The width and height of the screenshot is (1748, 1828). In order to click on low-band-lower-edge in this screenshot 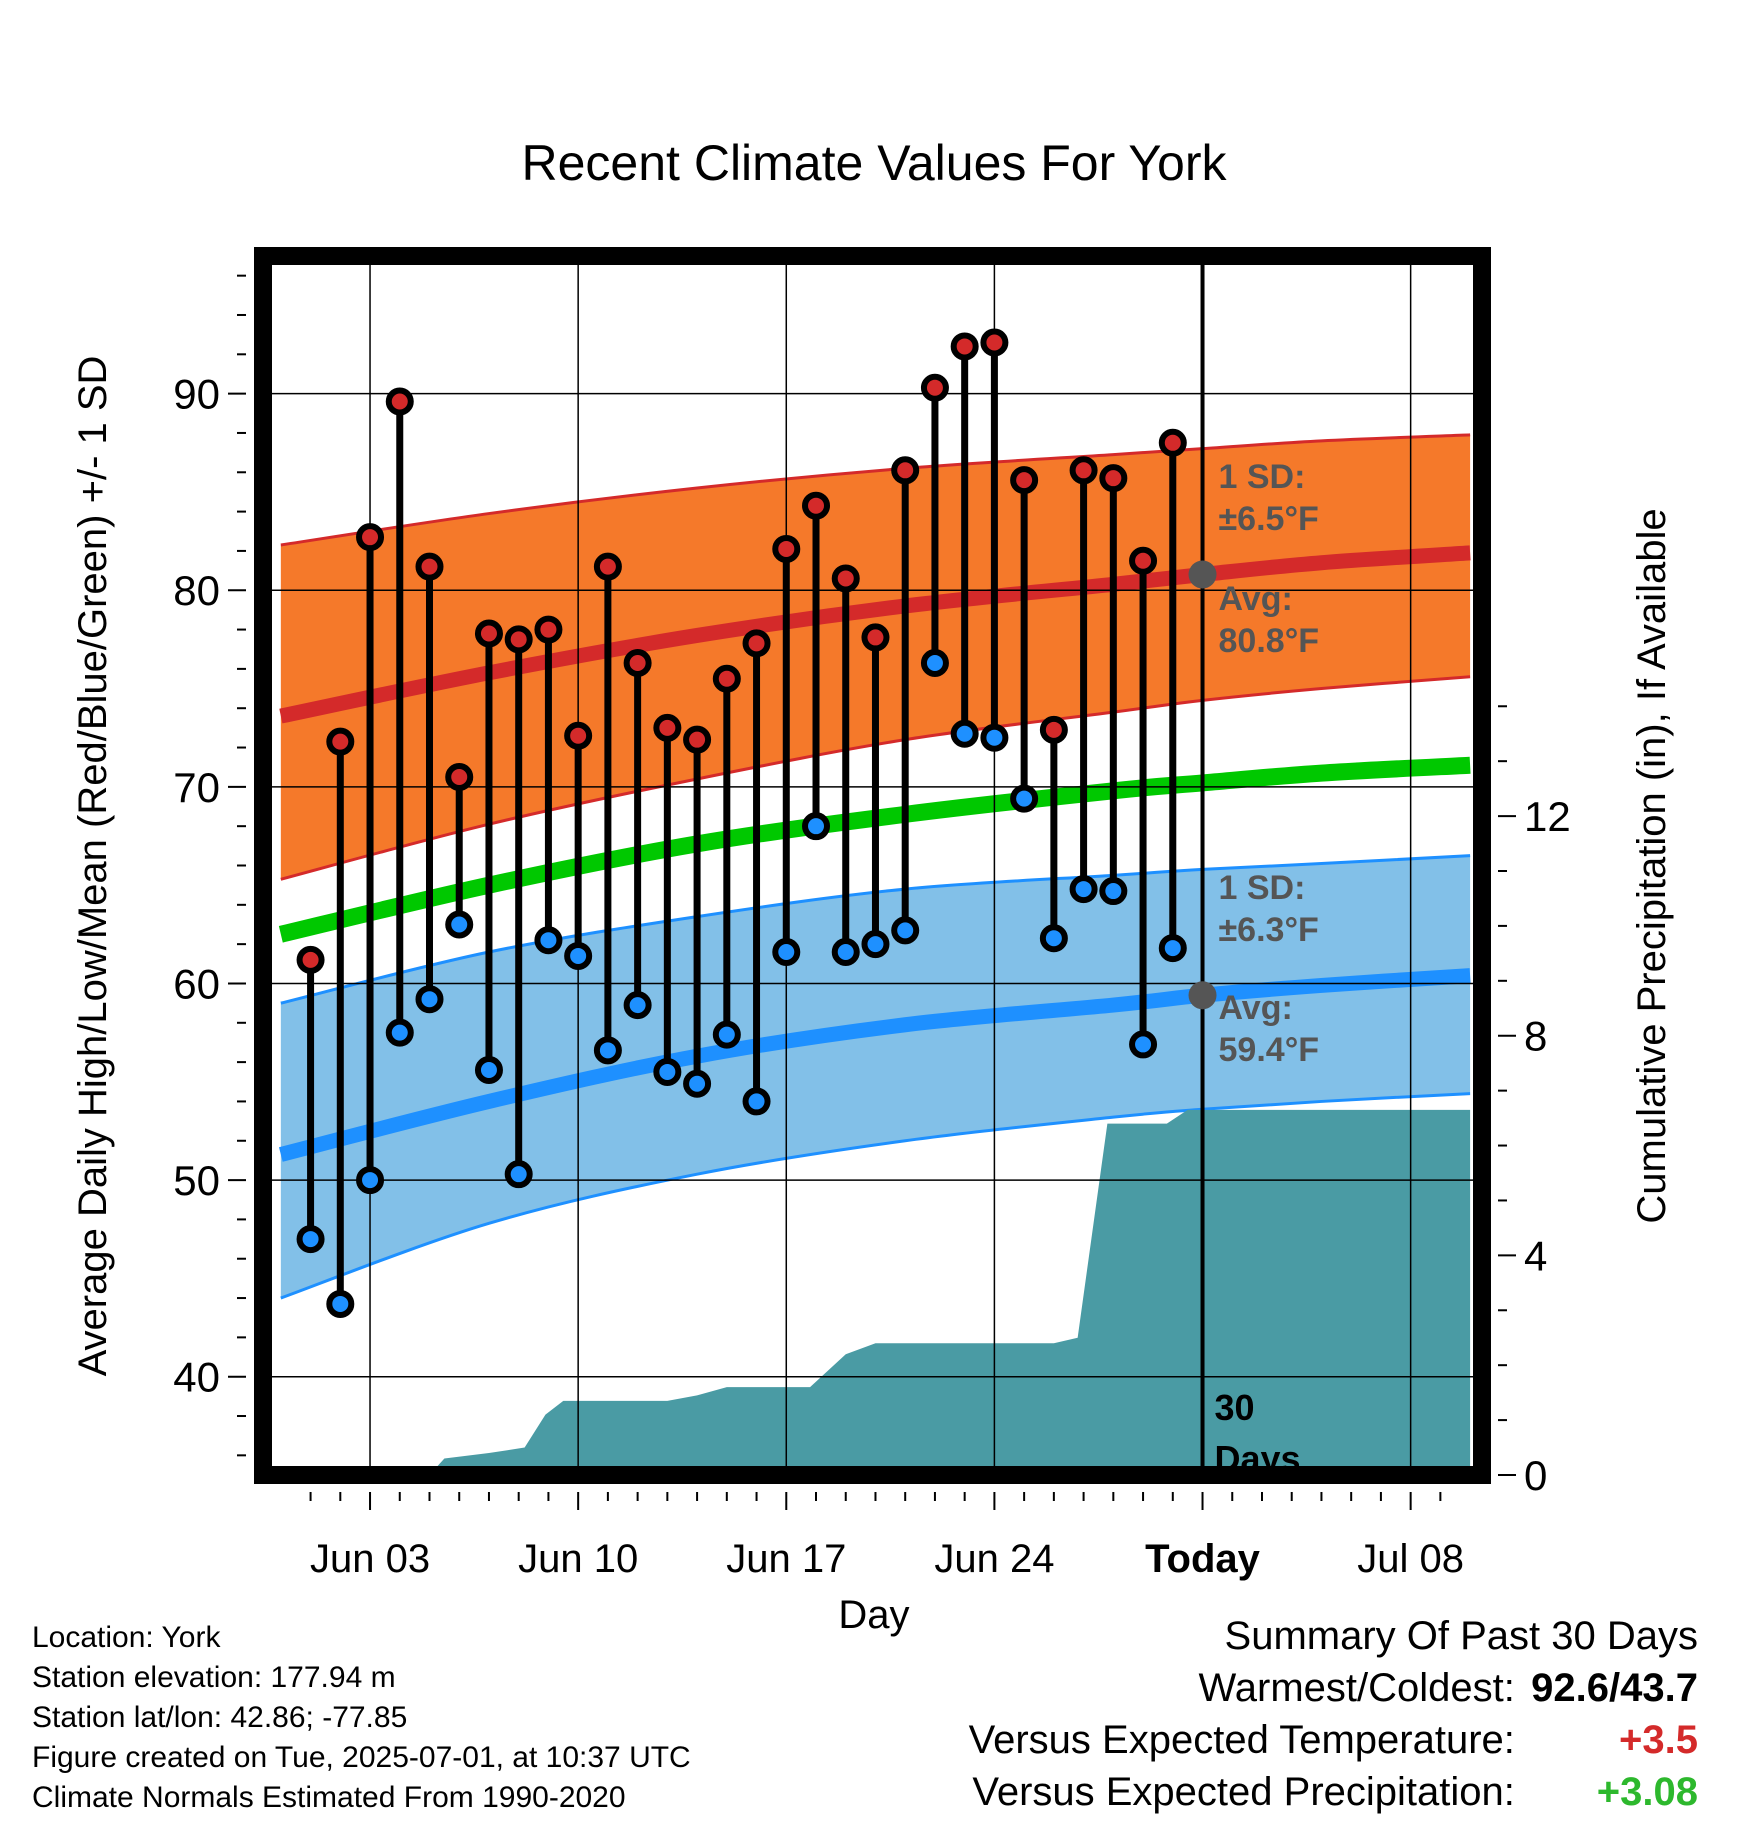, I will do `click(875, 1196)`.